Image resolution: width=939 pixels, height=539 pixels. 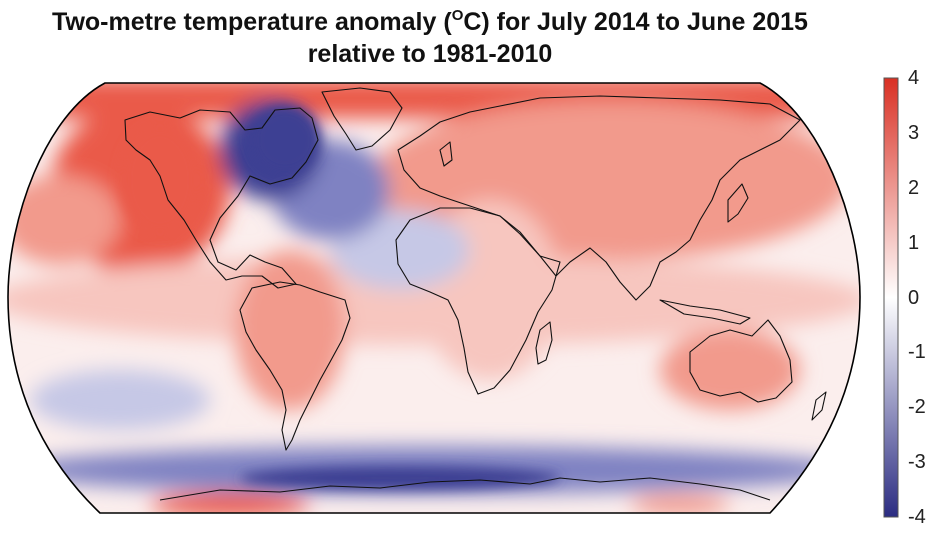 I want to click on colorbar, so click(x=890, y=300).